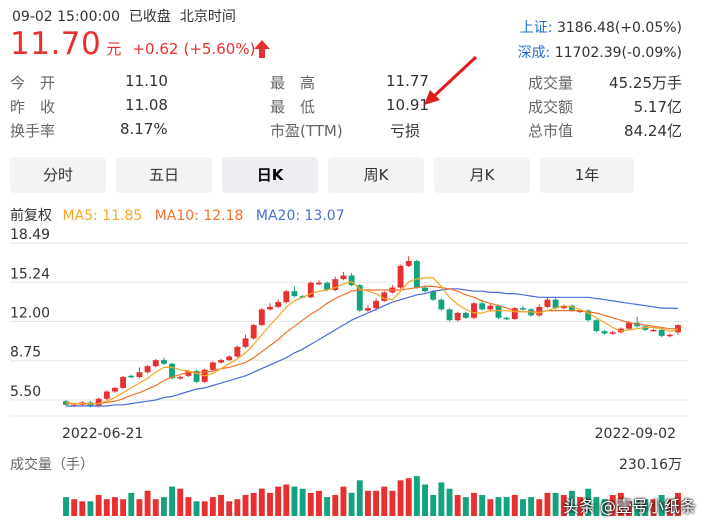  What do you see at coordinates (534, 53) in the screenshot?
I see `sz-index-label: 深成:` at bounding box center [534, 53].